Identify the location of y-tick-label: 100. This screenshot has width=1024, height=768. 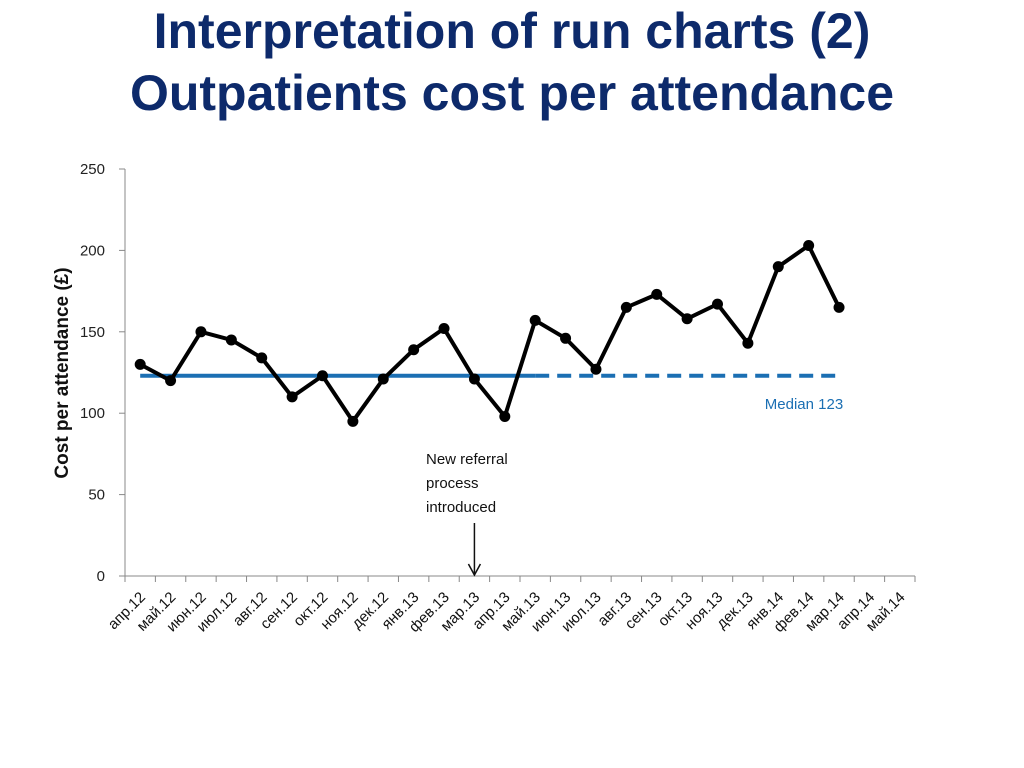
(92, 413).